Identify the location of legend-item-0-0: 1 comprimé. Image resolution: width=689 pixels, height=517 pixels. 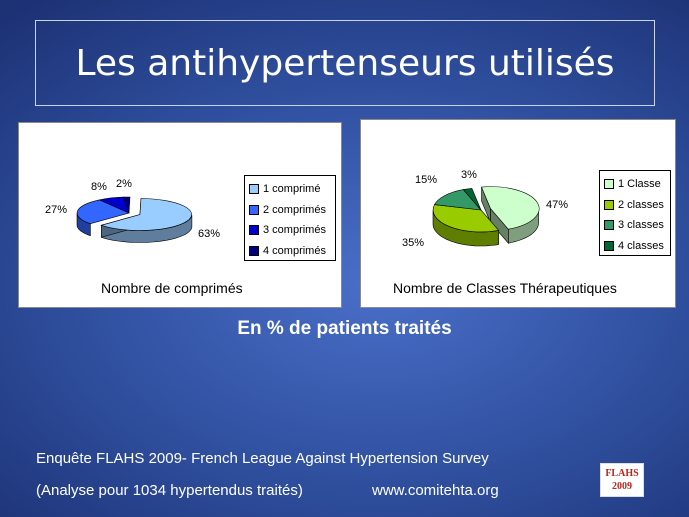
(290, 189).